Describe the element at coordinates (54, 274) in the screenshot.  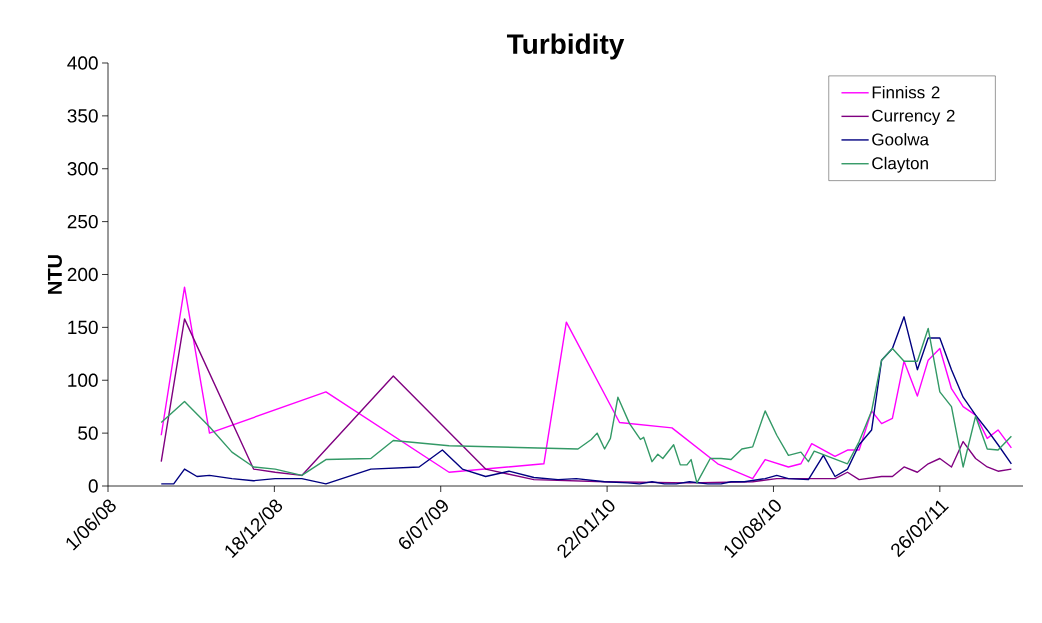
I see `y-axis-title: NTU` at that location.